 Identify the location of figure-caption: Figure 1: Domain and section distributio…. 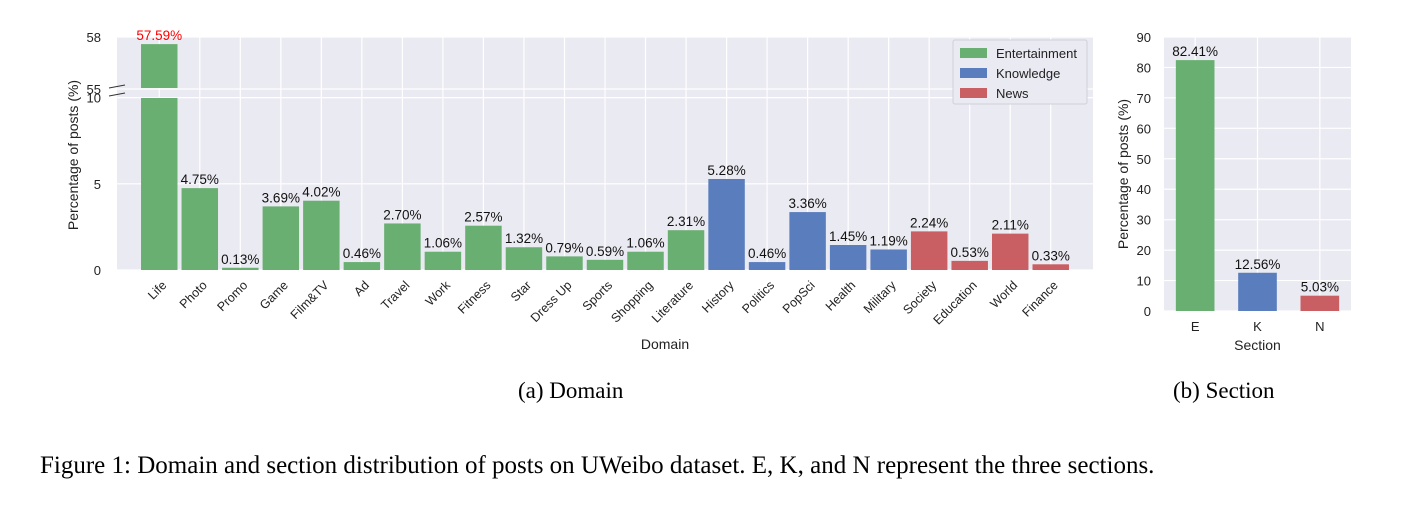
(597, 465).